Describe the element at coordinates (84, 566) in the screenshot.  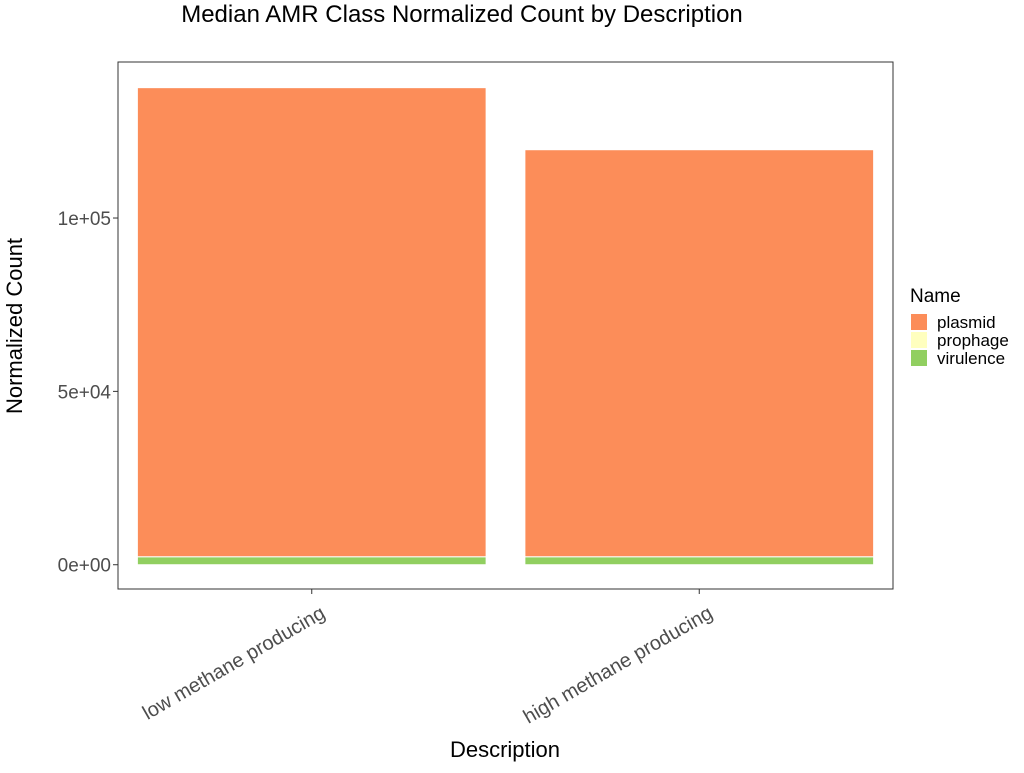
I see `y-tick-label: 0e+00` at that location.